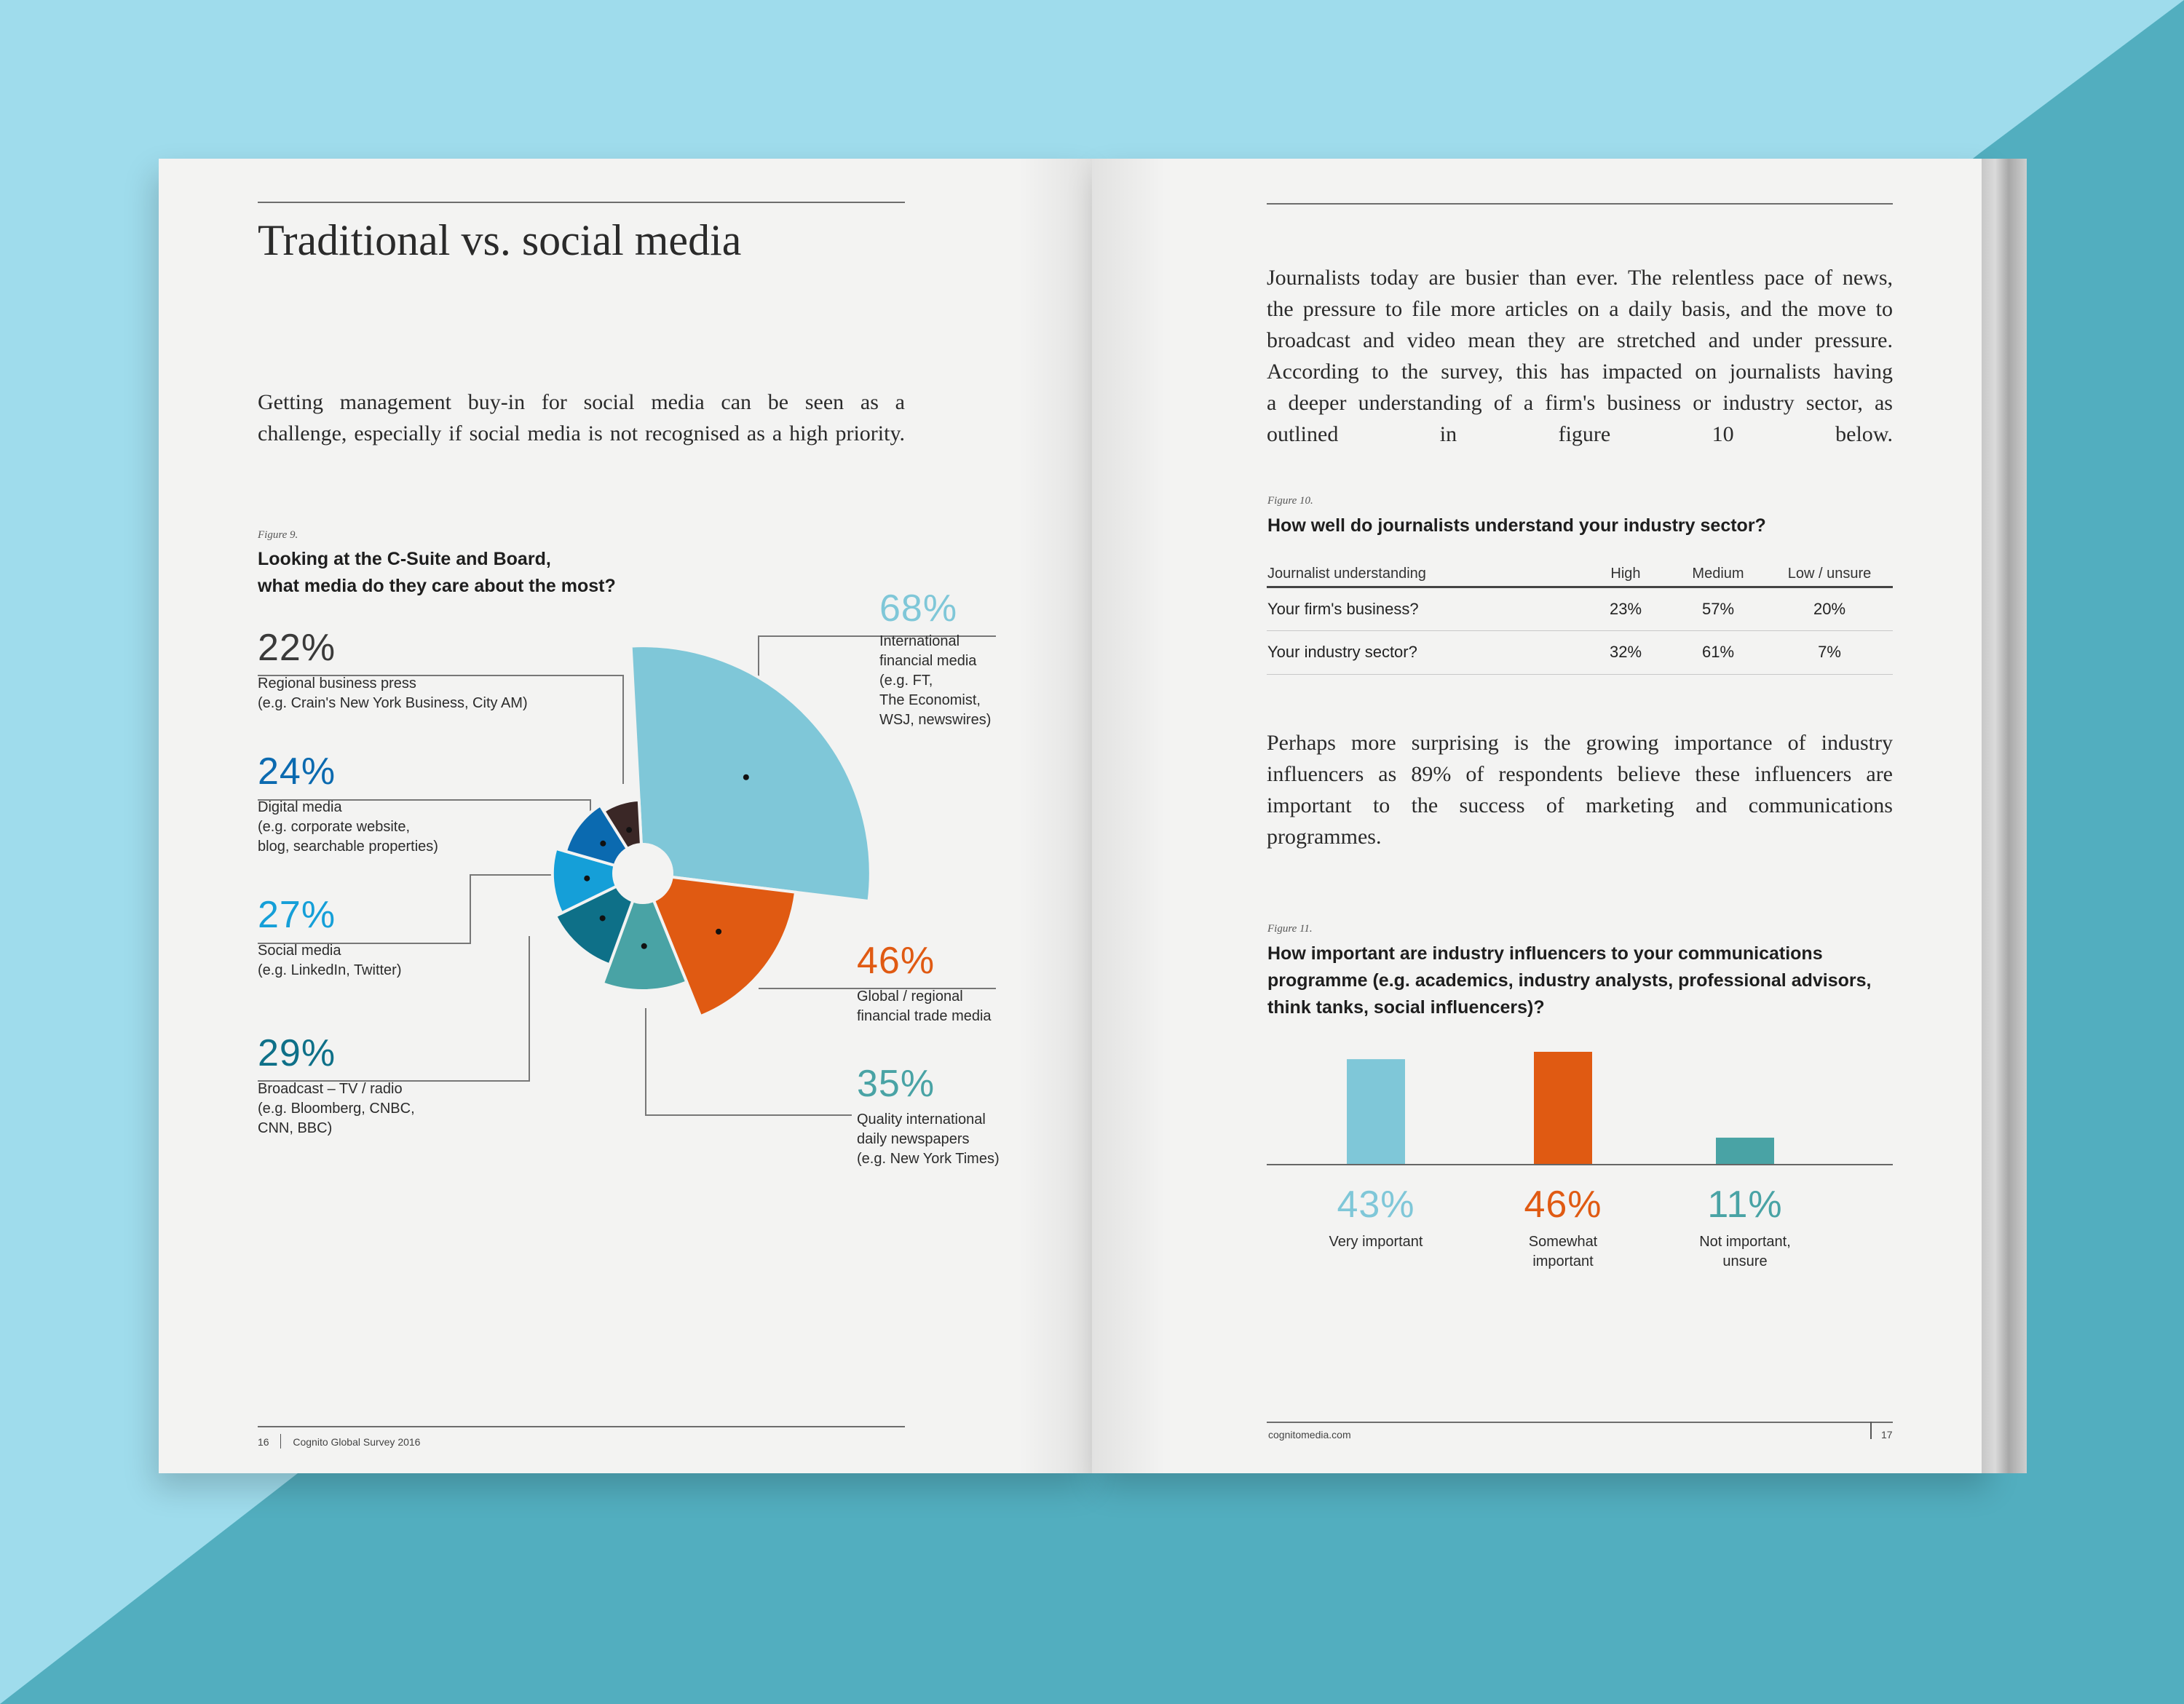 The width and height of the screenshot is (2184, 1704). What do you see at coordinates (913, 1139) in the screenshot?
I see `category-line: daily newspapers` at bounding box center [913, 1139].